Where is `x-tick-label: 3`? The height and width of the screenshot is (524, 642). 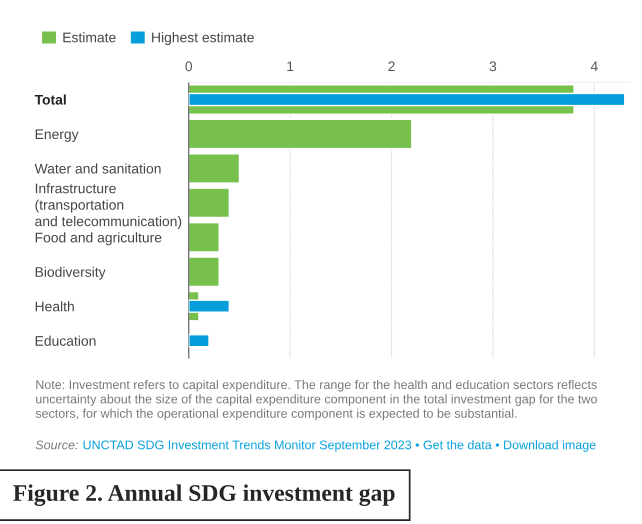 x-tick-label: 3 is located at coordinates (493, 66).